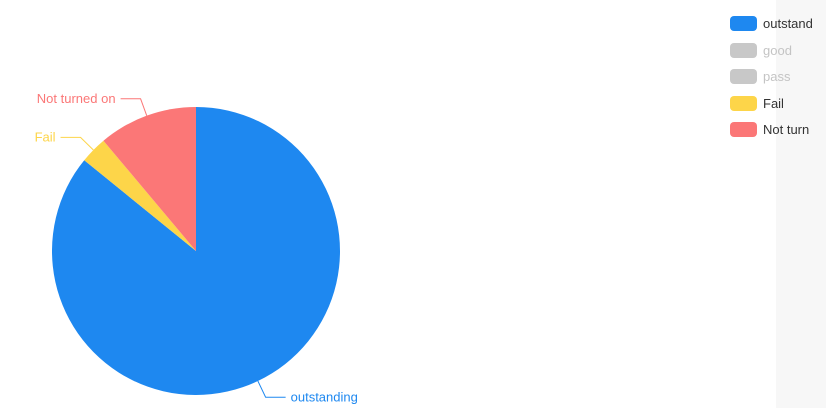  I want to click on legend-item-fail: Fail, so click(778, 103).